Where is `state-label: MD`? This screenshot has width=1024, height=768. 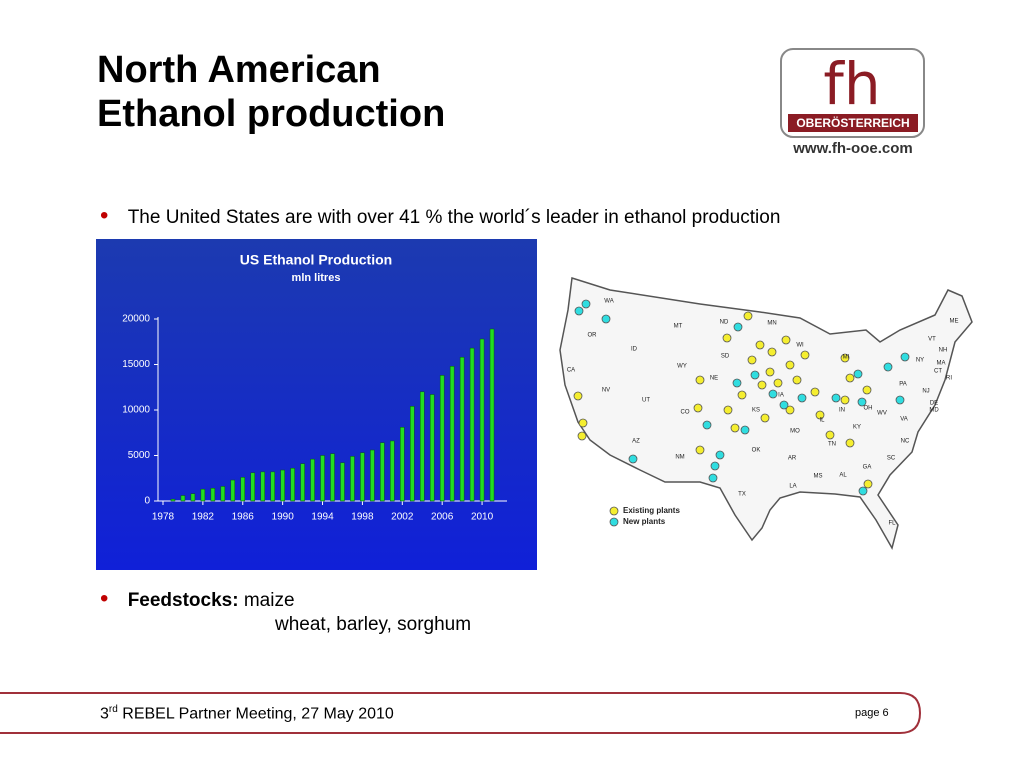 state-label: MD is located at coordinates (934, 411).